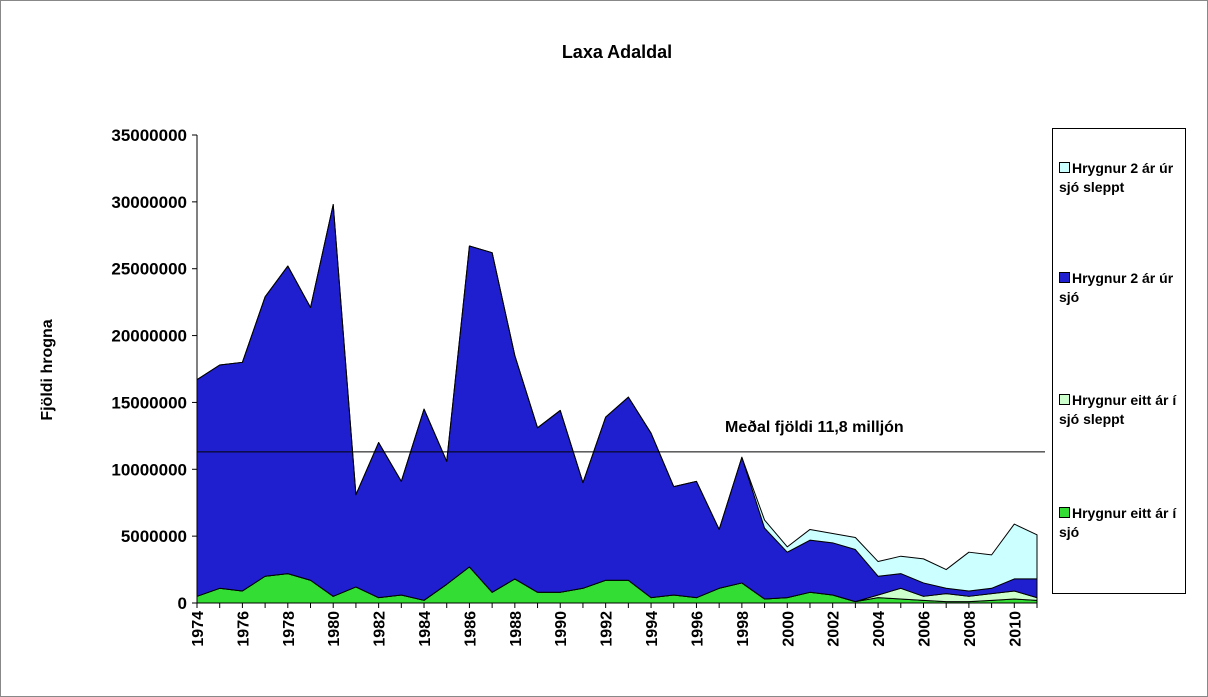 This screenshot has width=1208, height=697. I want to click on x-tick-label: 1976, so click(243, 629).